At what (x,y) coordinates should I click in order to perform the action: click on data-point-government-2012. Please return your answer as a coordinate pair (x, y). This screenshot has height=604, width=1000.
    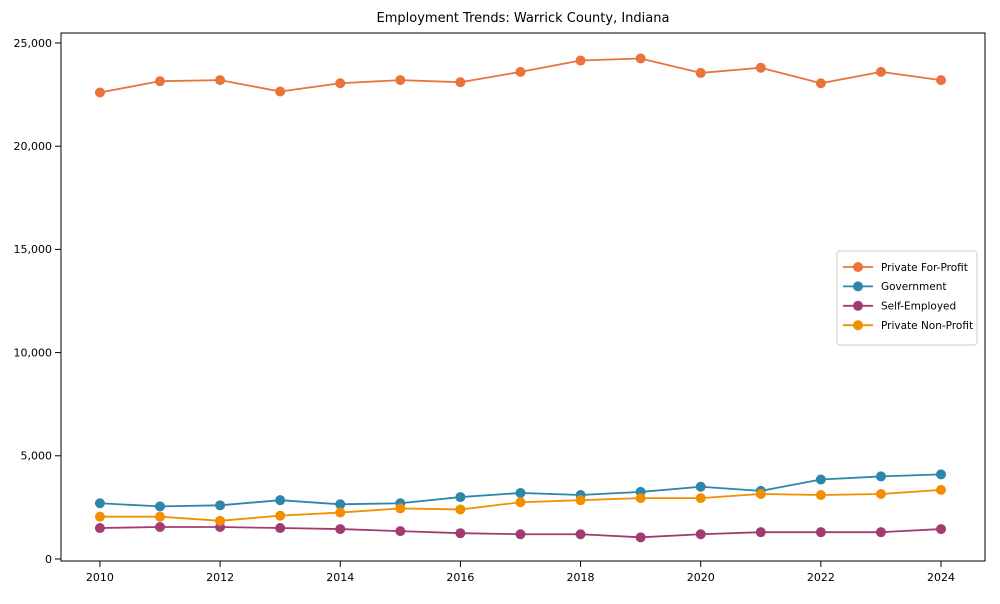
    Looking at the image, I should click on (220, 505).